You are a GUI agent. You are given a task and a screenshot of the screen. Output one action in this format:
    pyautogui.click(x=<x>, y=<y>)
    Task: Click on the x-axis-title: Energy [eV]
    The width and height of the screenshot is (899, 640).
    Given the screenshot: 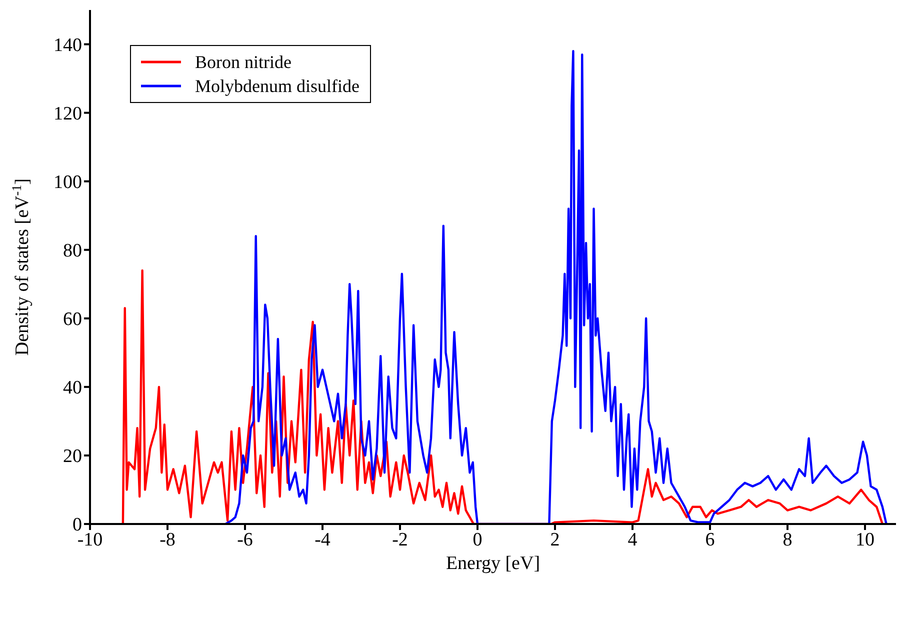 What is the action you would take?
    pyautogui.click(x=493, y=563)
    